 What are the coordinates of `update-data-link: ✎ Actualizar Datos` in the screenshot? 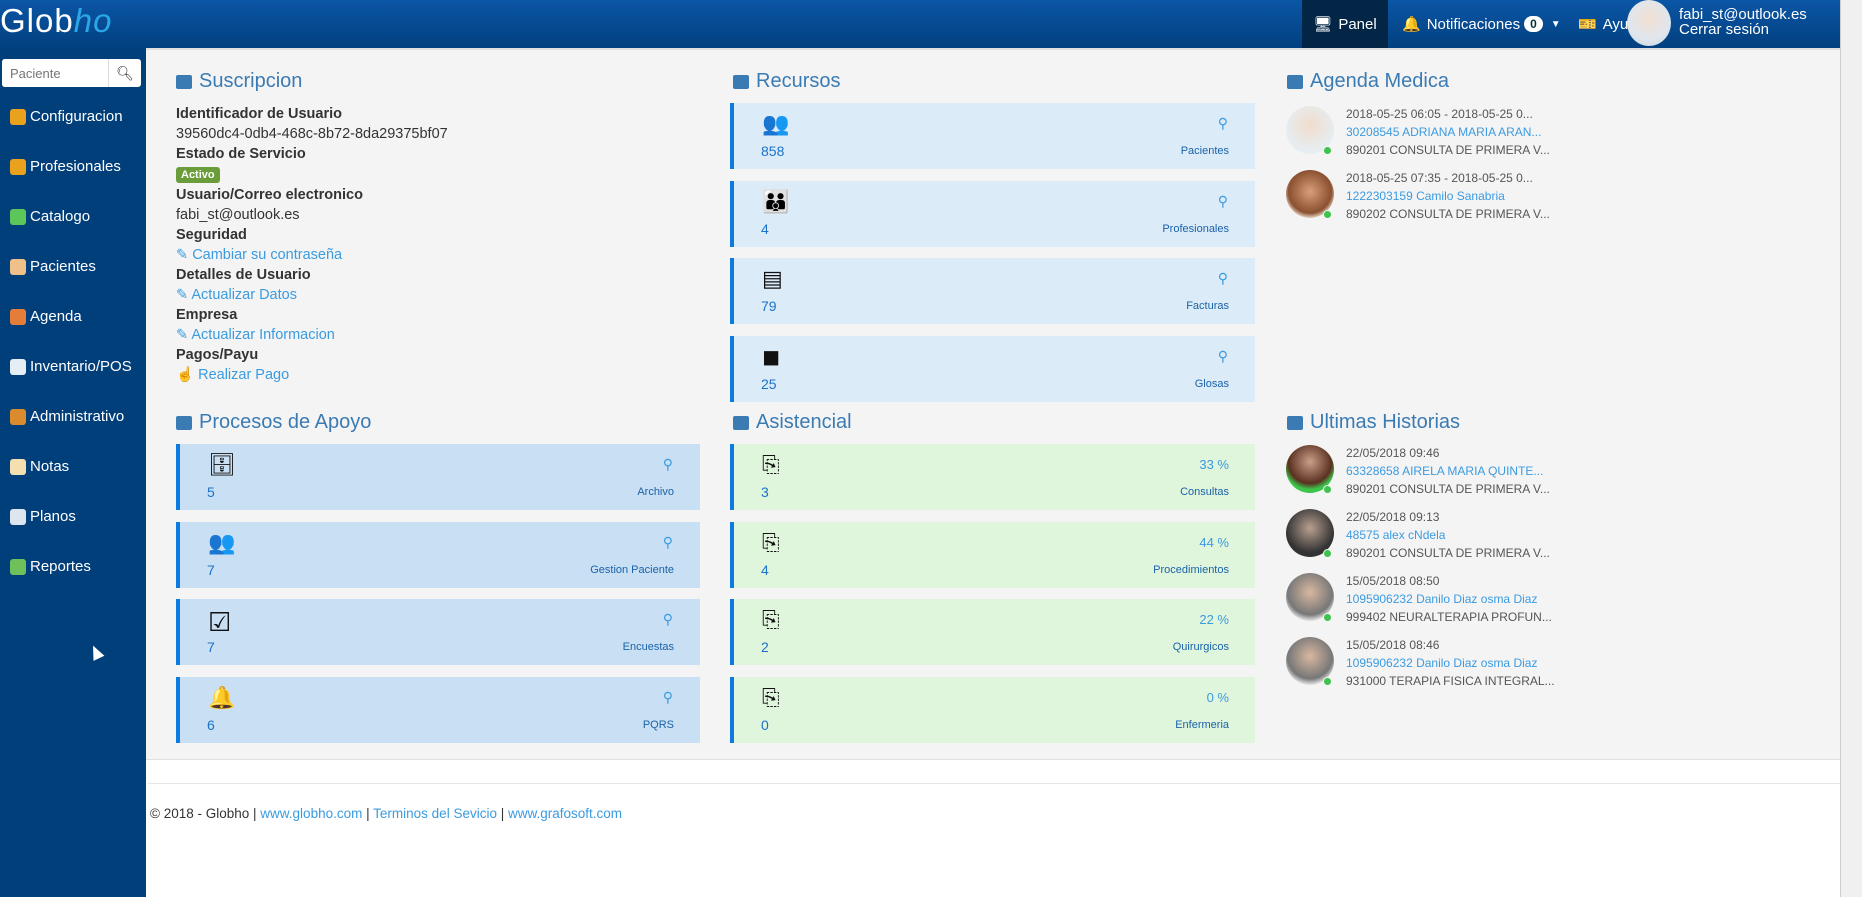 It's located at (236, 295).